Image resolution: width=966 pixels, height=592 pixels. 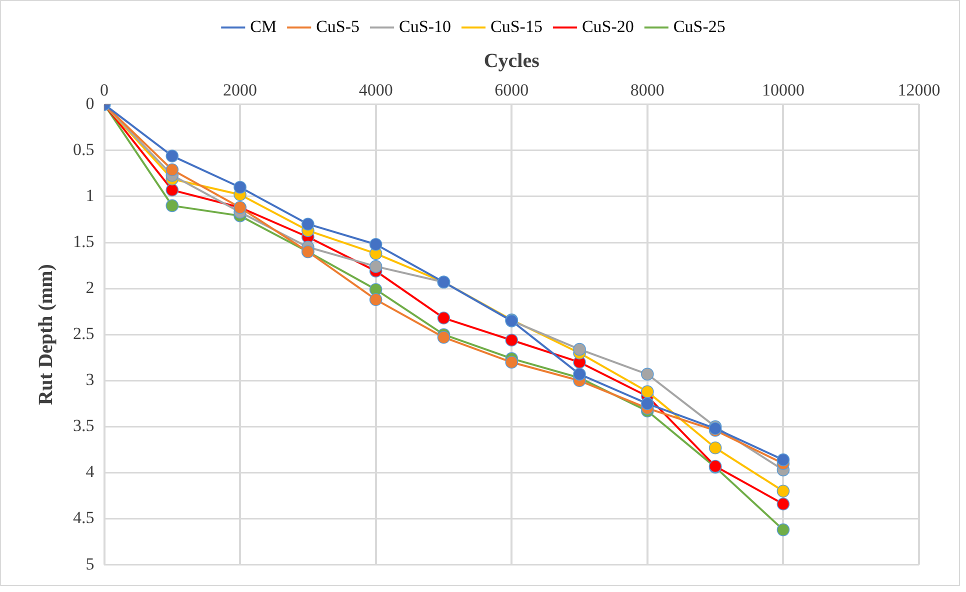 I want to click on y-tick-label: 1.5, so click(x=83, y=241).